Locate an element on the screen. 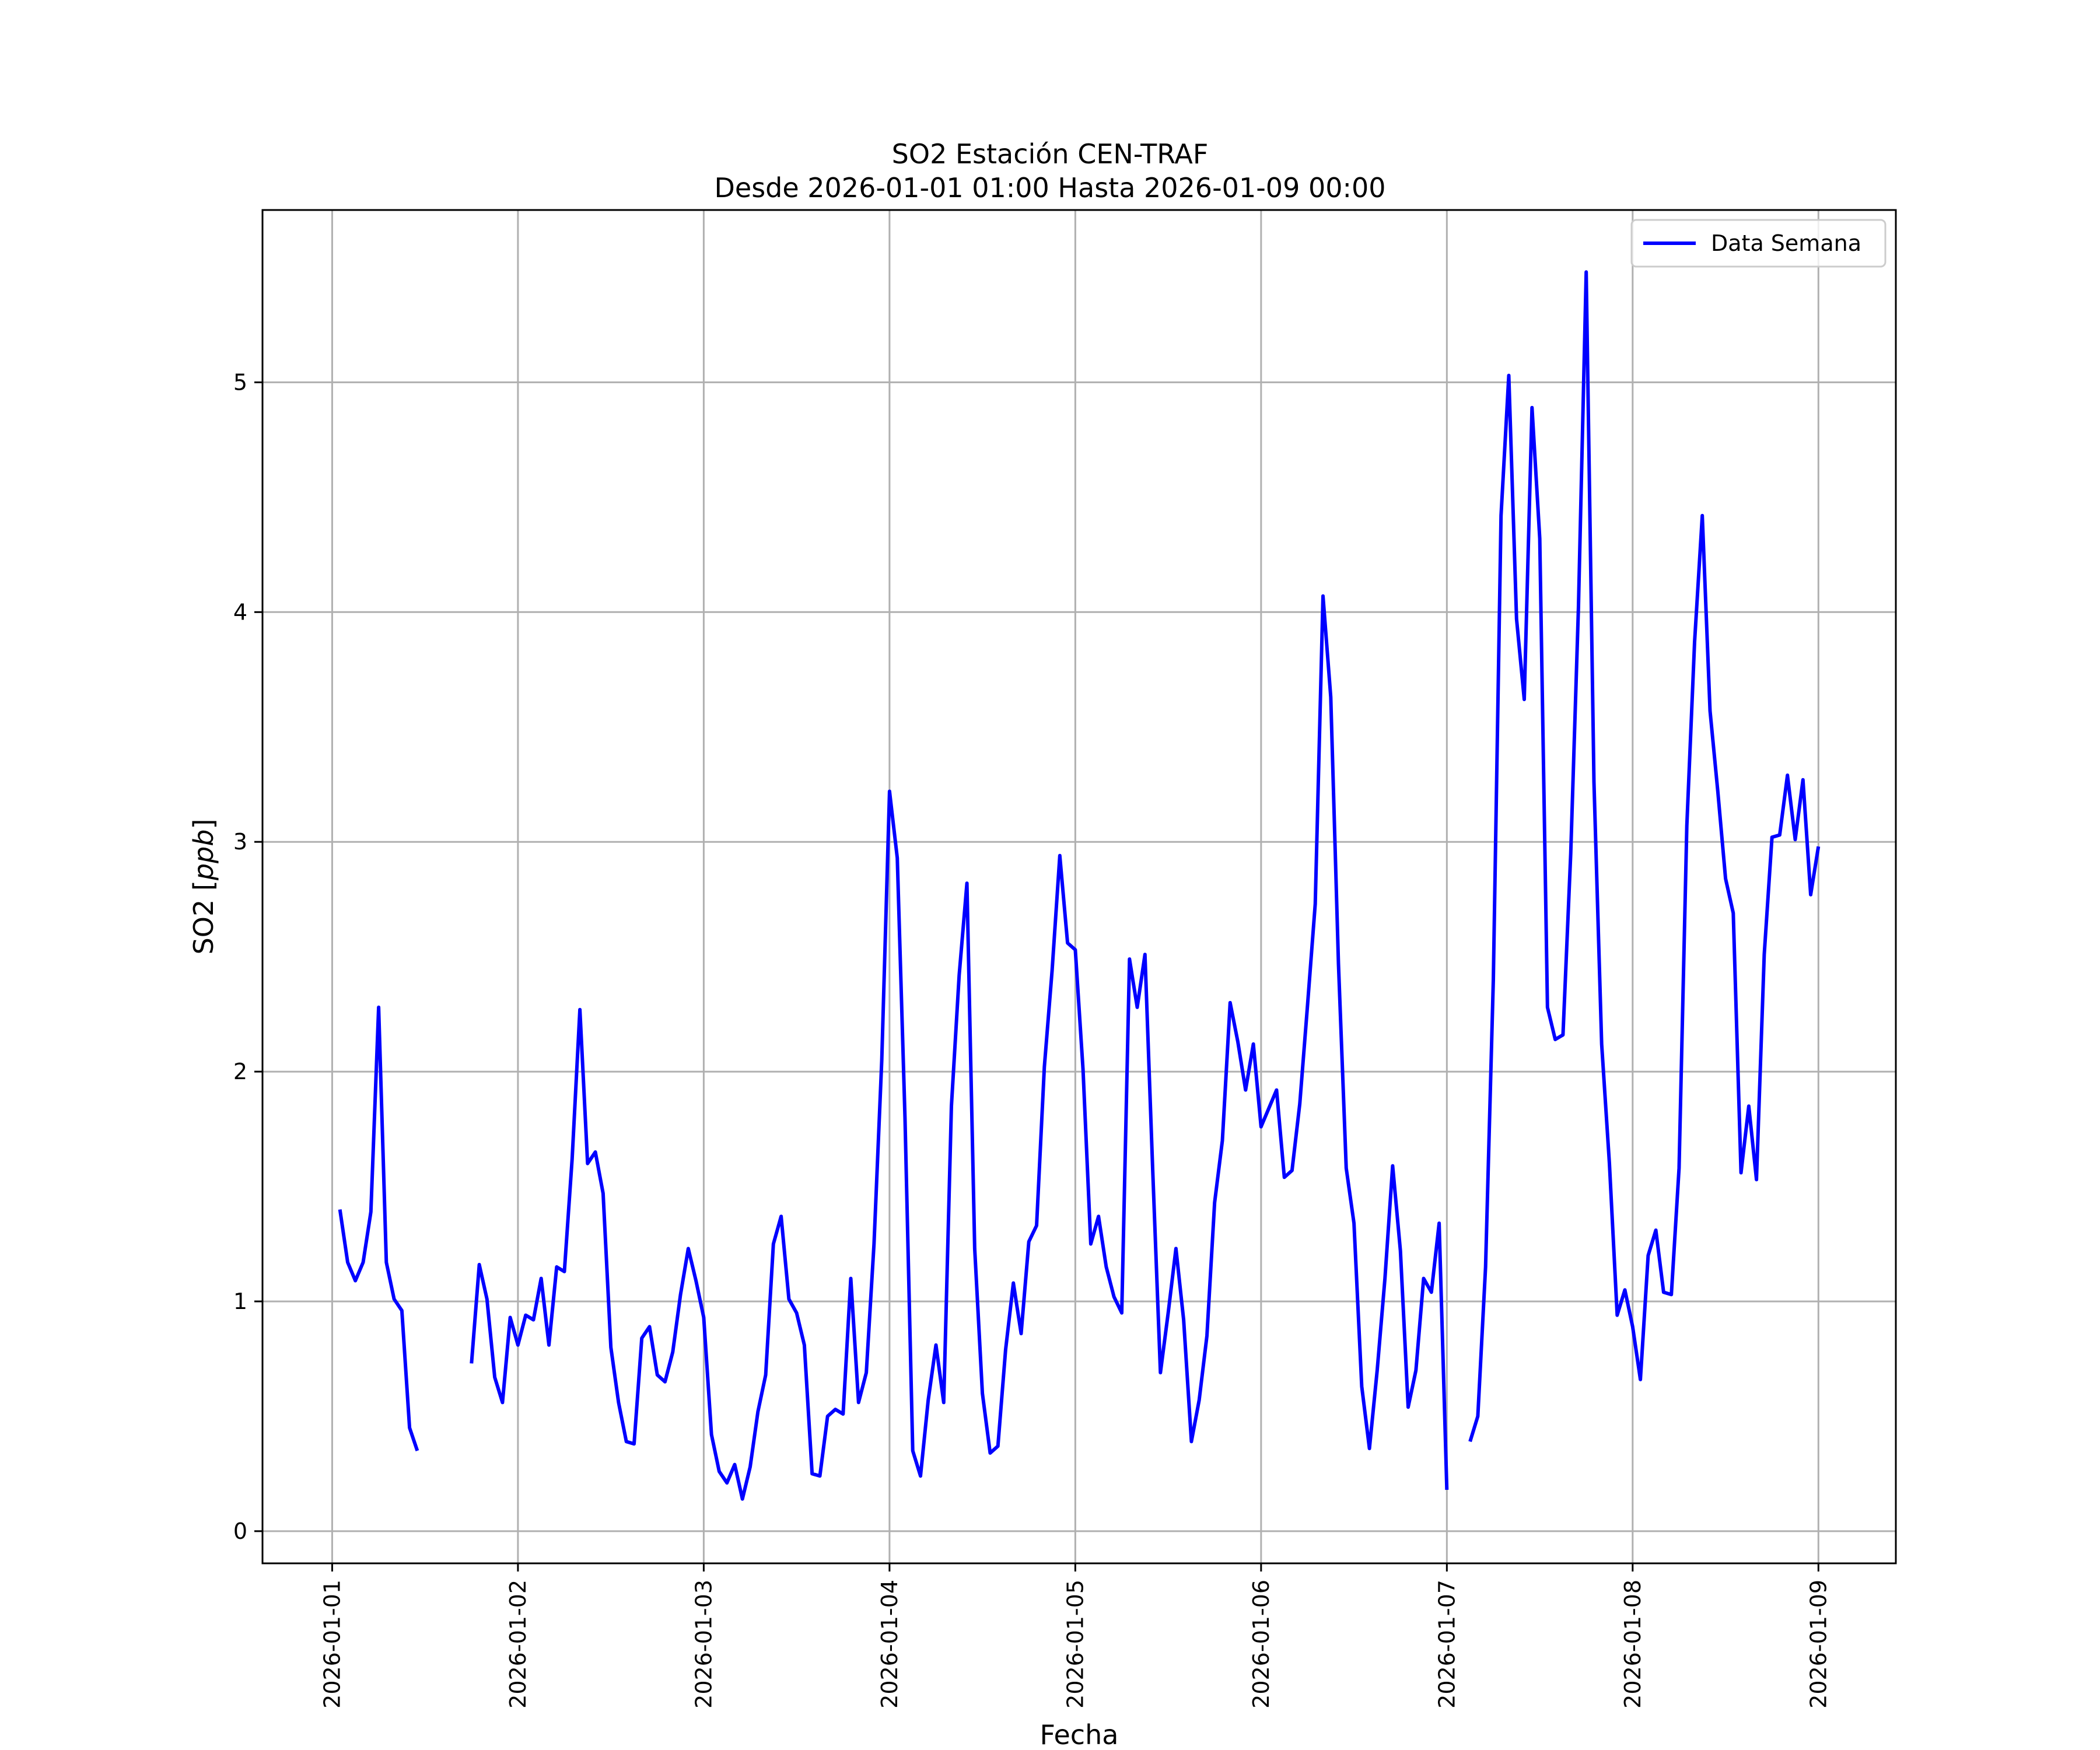  y-axis-label: SO2 [ppb] is located at coordinates (203, 887).